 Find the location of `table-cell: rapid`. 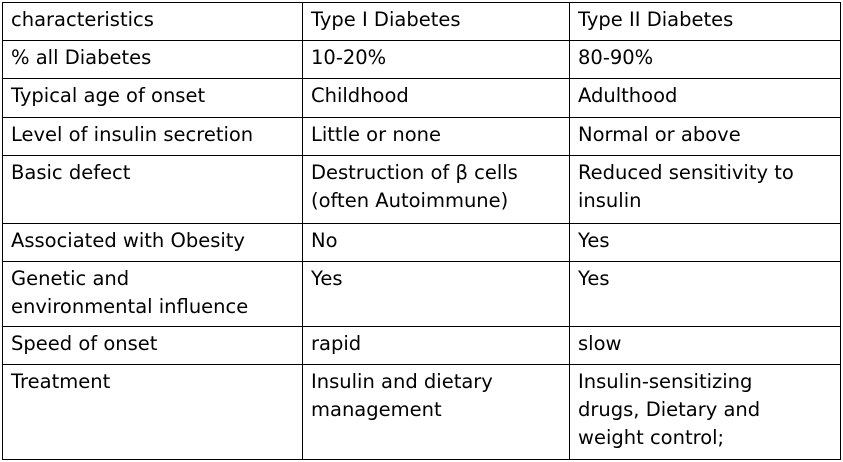

table-cell: rapid is located at coordinates (436, 345).